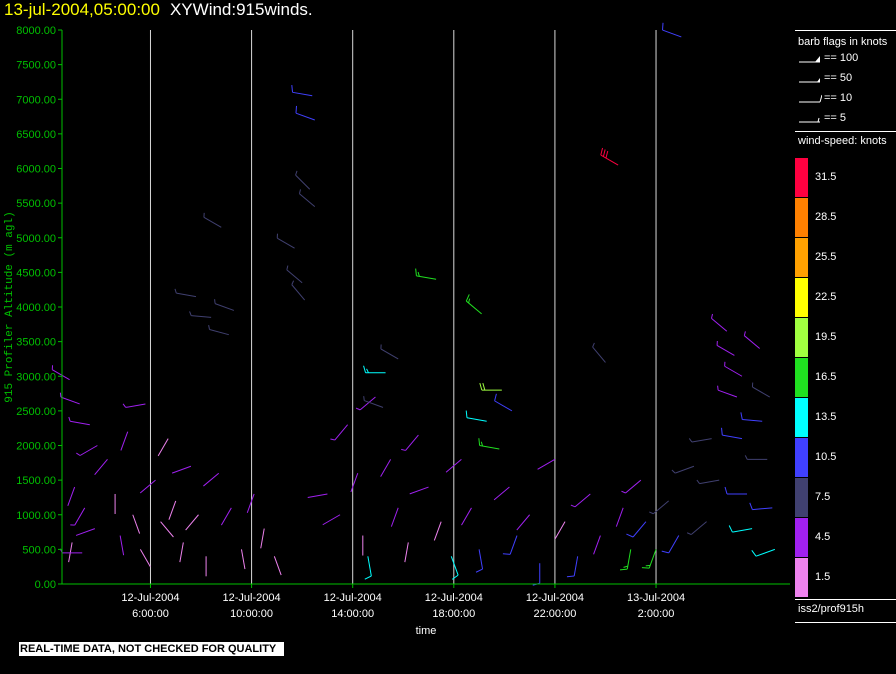 The width and height of the screenshot is (896, 674). Describe the element at coordinates (845, 177) in the screenshot. I see `speed-legend-item: 31.5` at that location.